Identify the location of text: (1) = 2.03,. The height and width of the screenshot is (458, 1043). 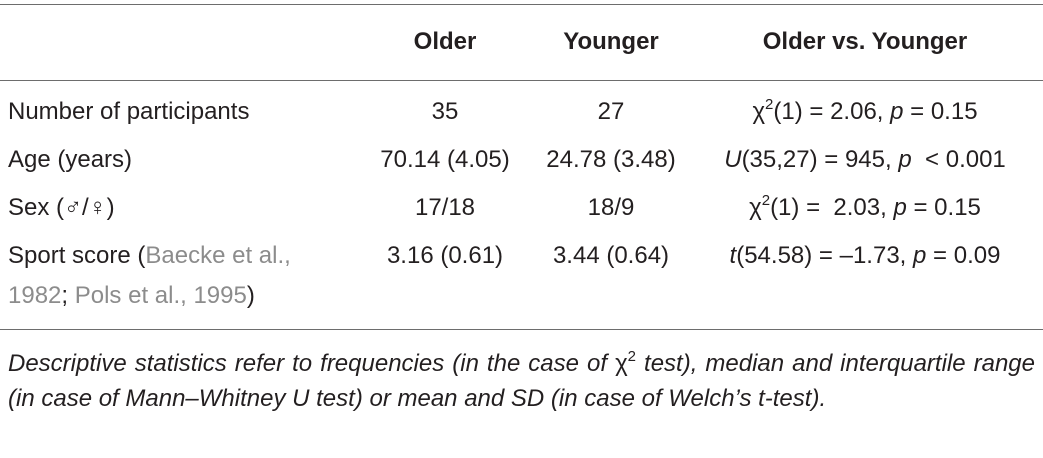
(832, 207).